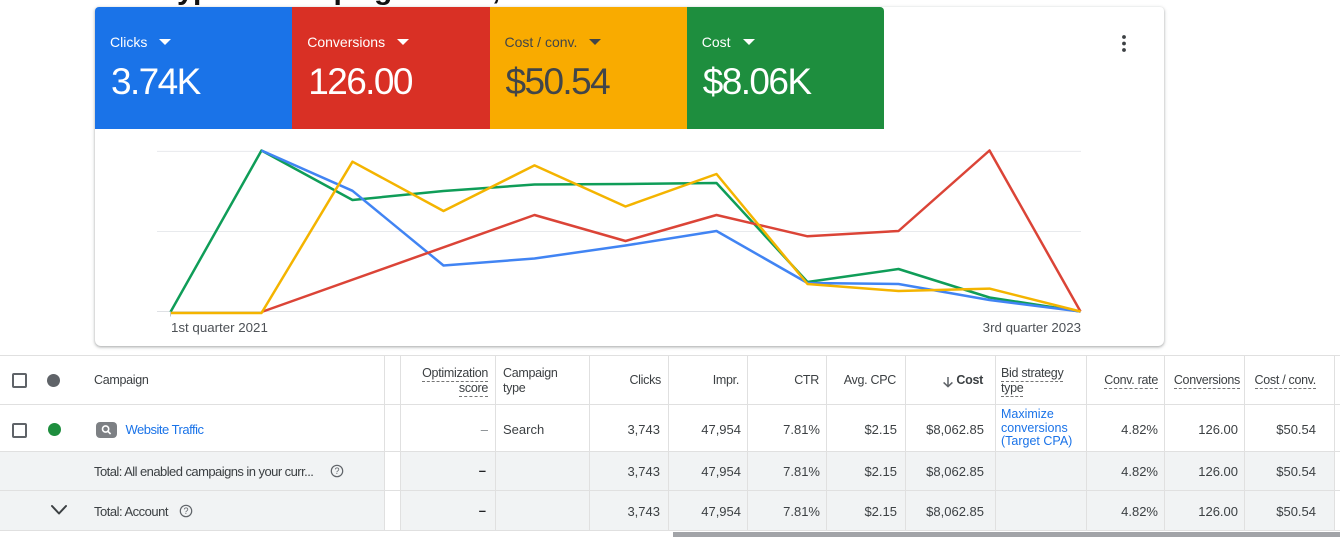  I want to click on svg-text: 3rd quarter 2023, so click(1032, 327).